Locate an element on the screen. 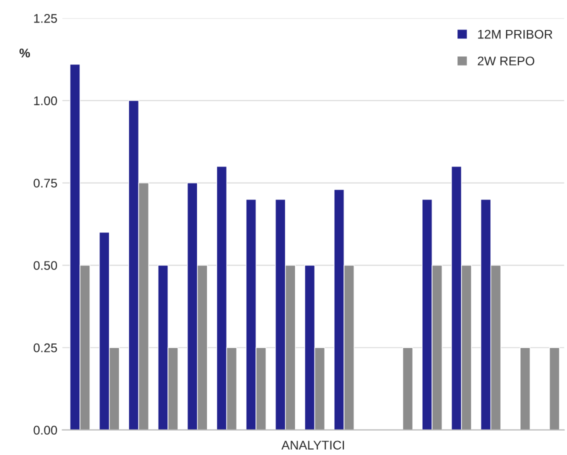 Image resolution: width=567 pixels, height=455 pixels. y-axis-title: % is located at coordinates (24, 53).